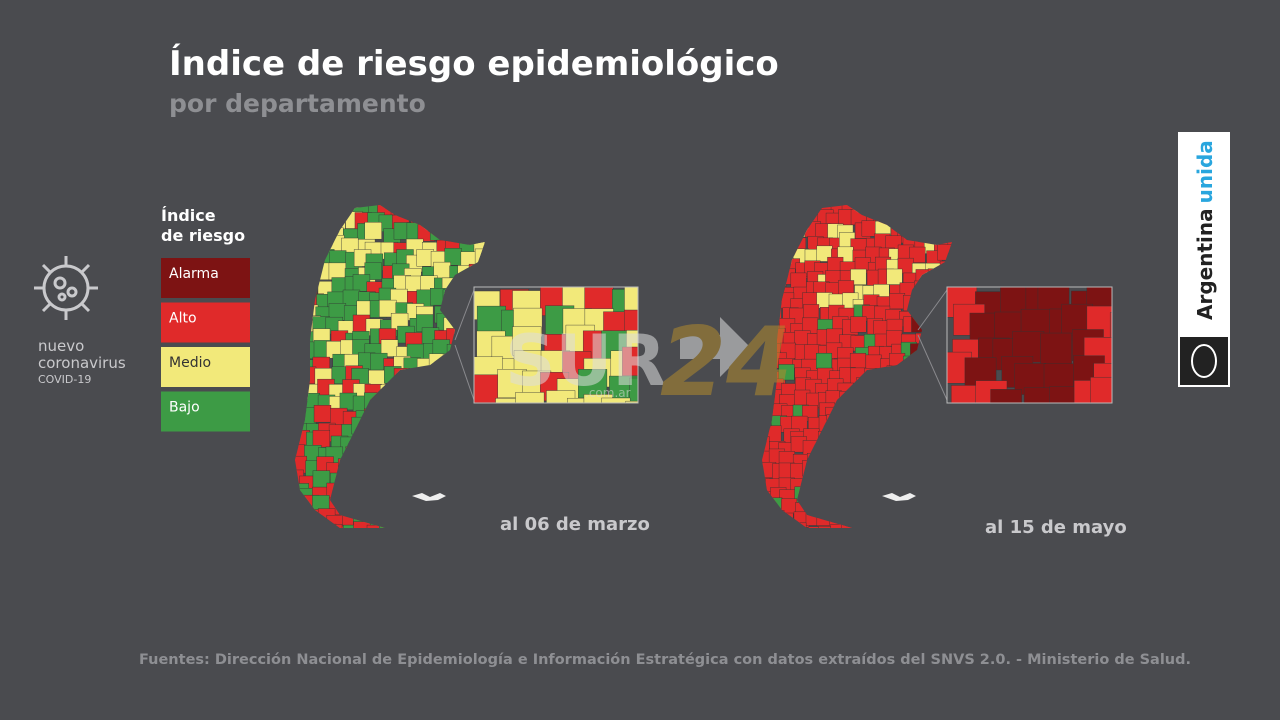 This screenshot has height=720, width=1280. I want to click on inset-frame, so click(556, 345).